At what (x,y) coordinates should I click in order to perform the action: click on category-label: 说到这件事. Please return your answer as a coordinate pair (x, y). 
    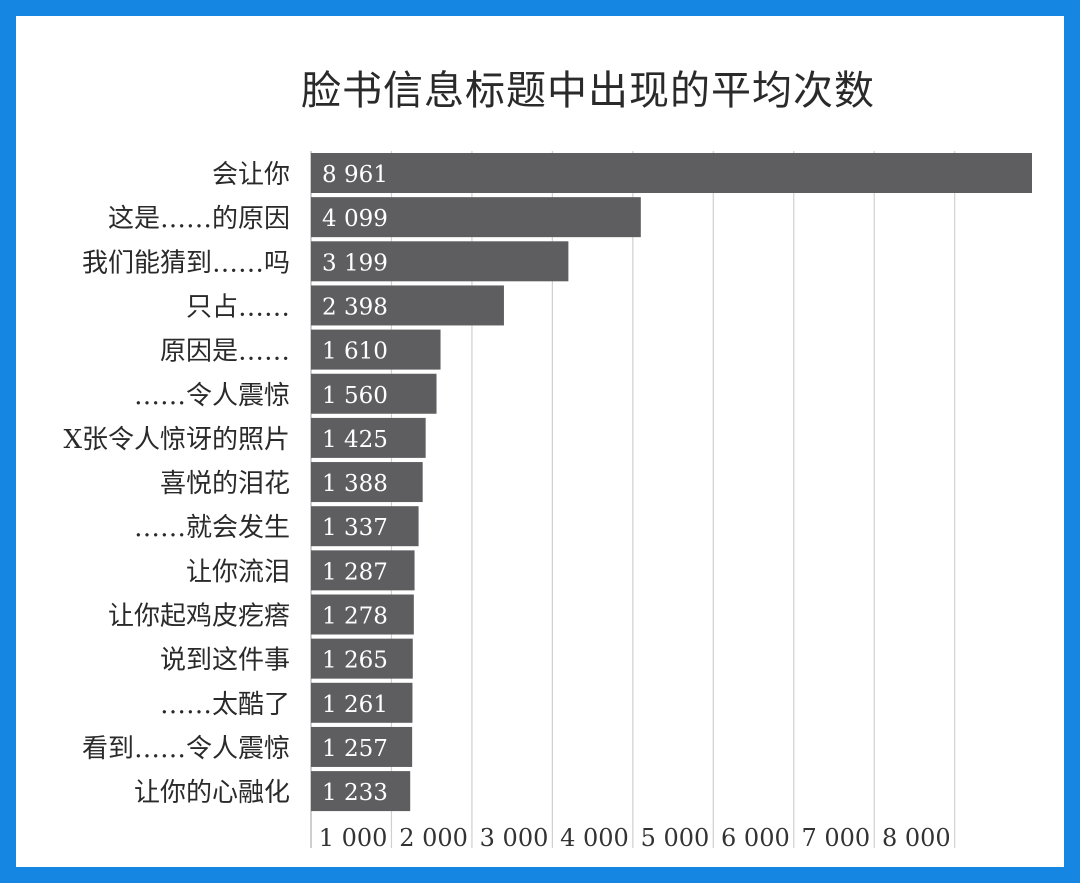
    Looking at the image, I should click on (225, 661).